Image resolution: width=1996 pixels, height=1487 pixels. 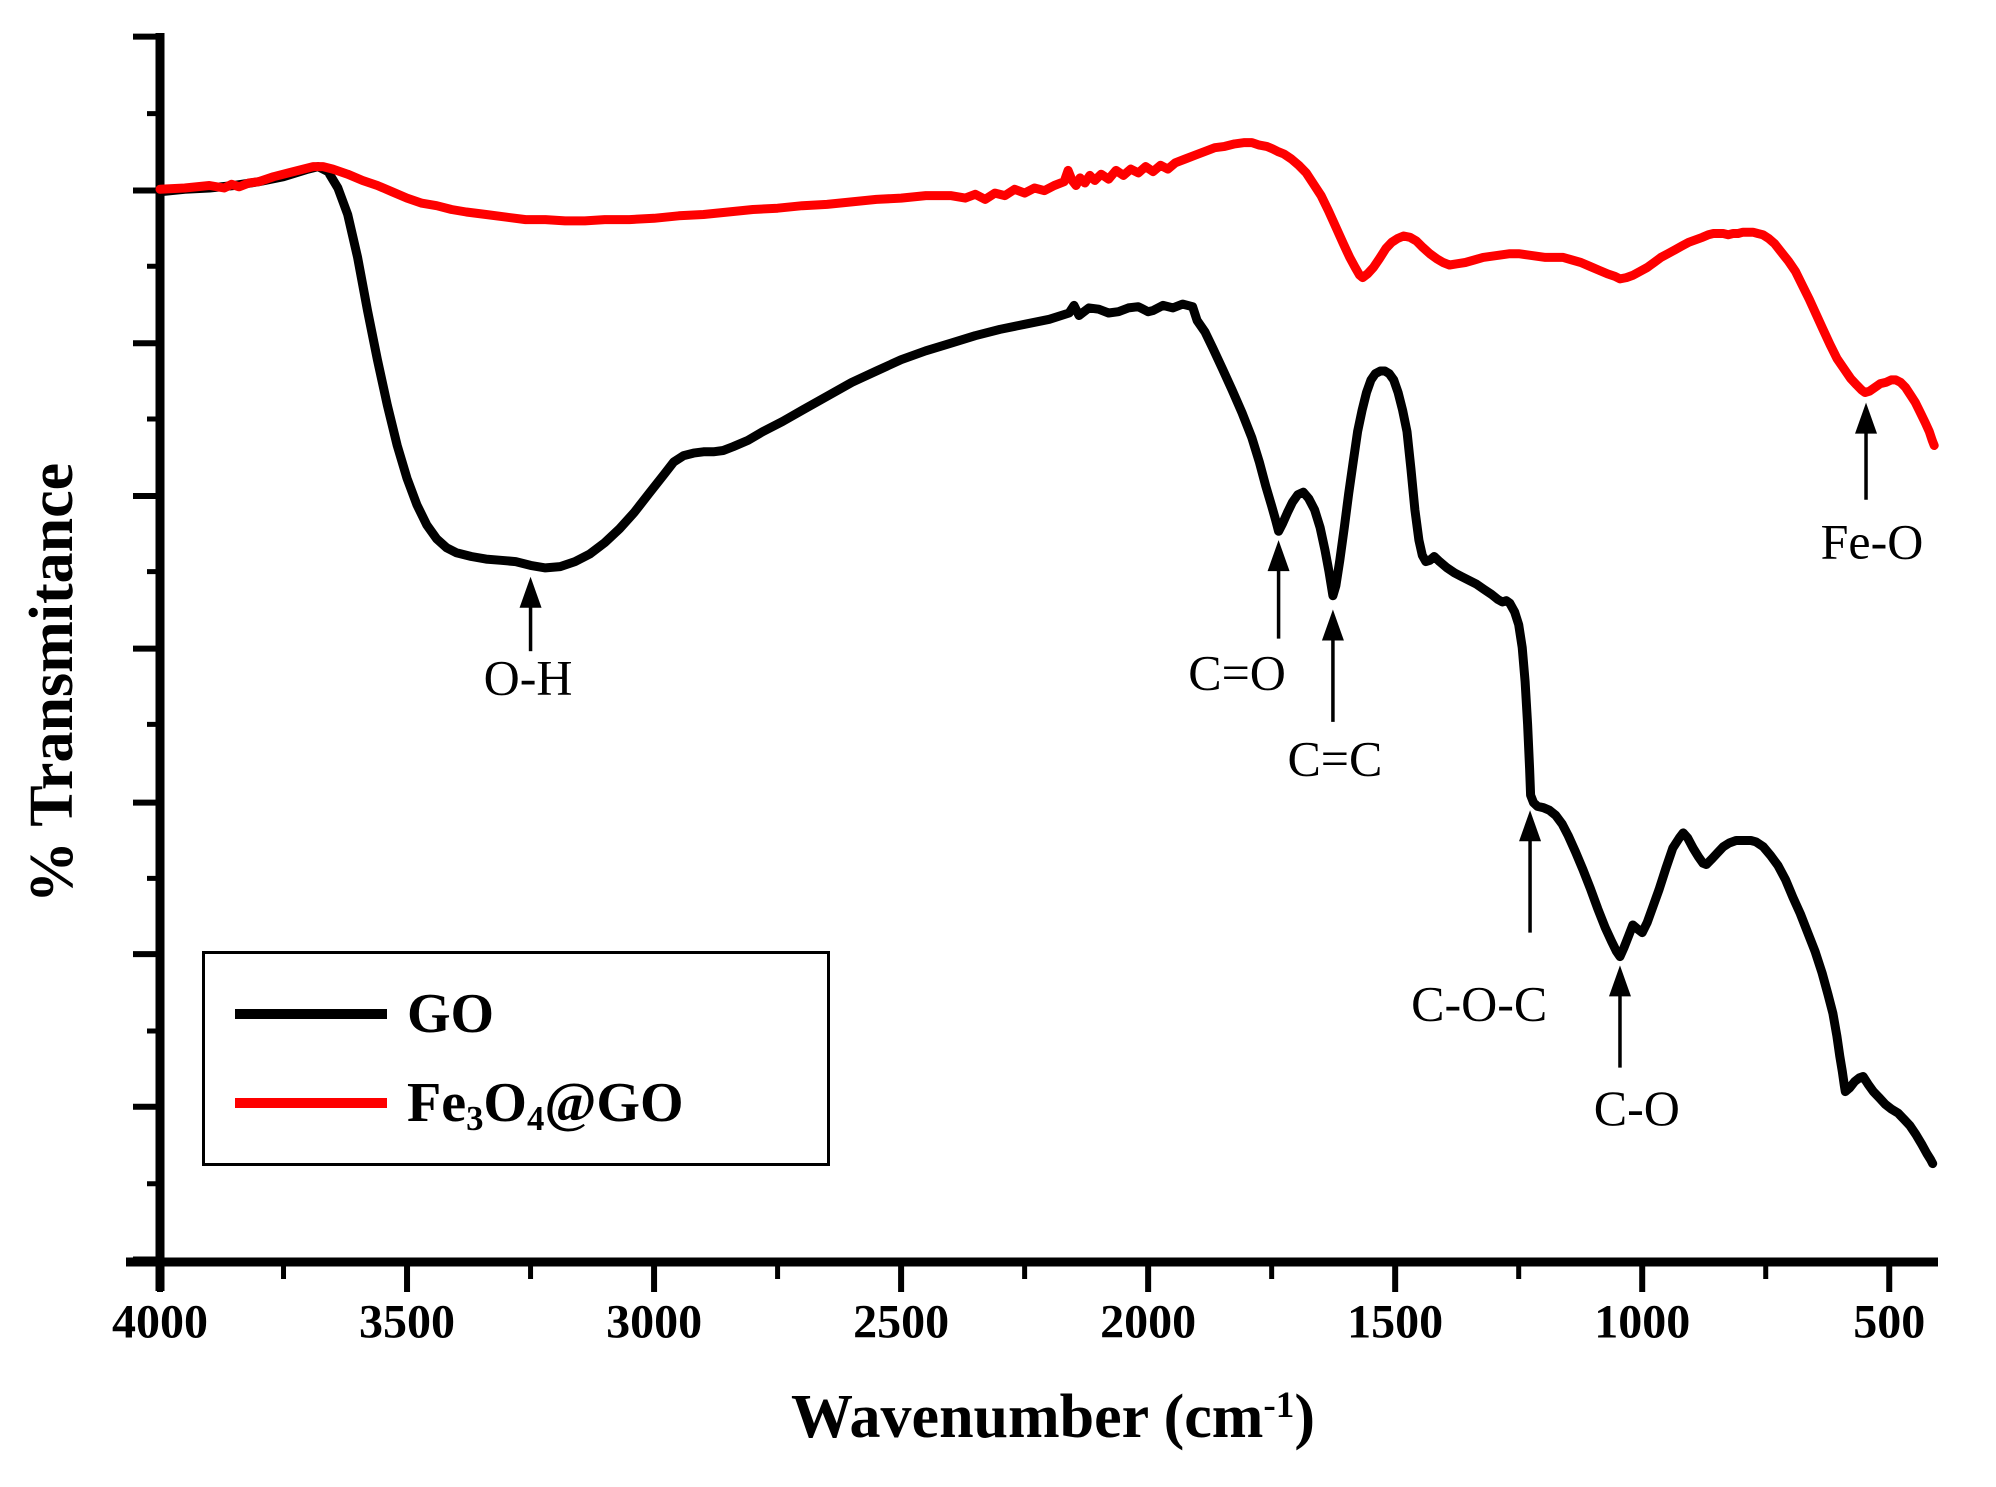 What do you see at coordinates (516, 1058) in the screenshot?
I see `legend: GO Fe3O4@GO` at bounding box center [516, 1058].